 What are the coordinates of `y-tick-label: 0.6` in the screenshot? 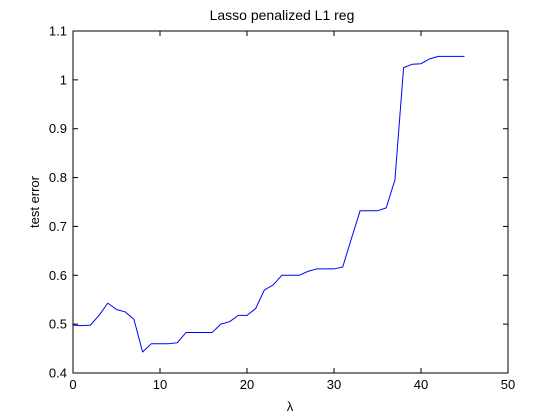 It's located at (58, 275).